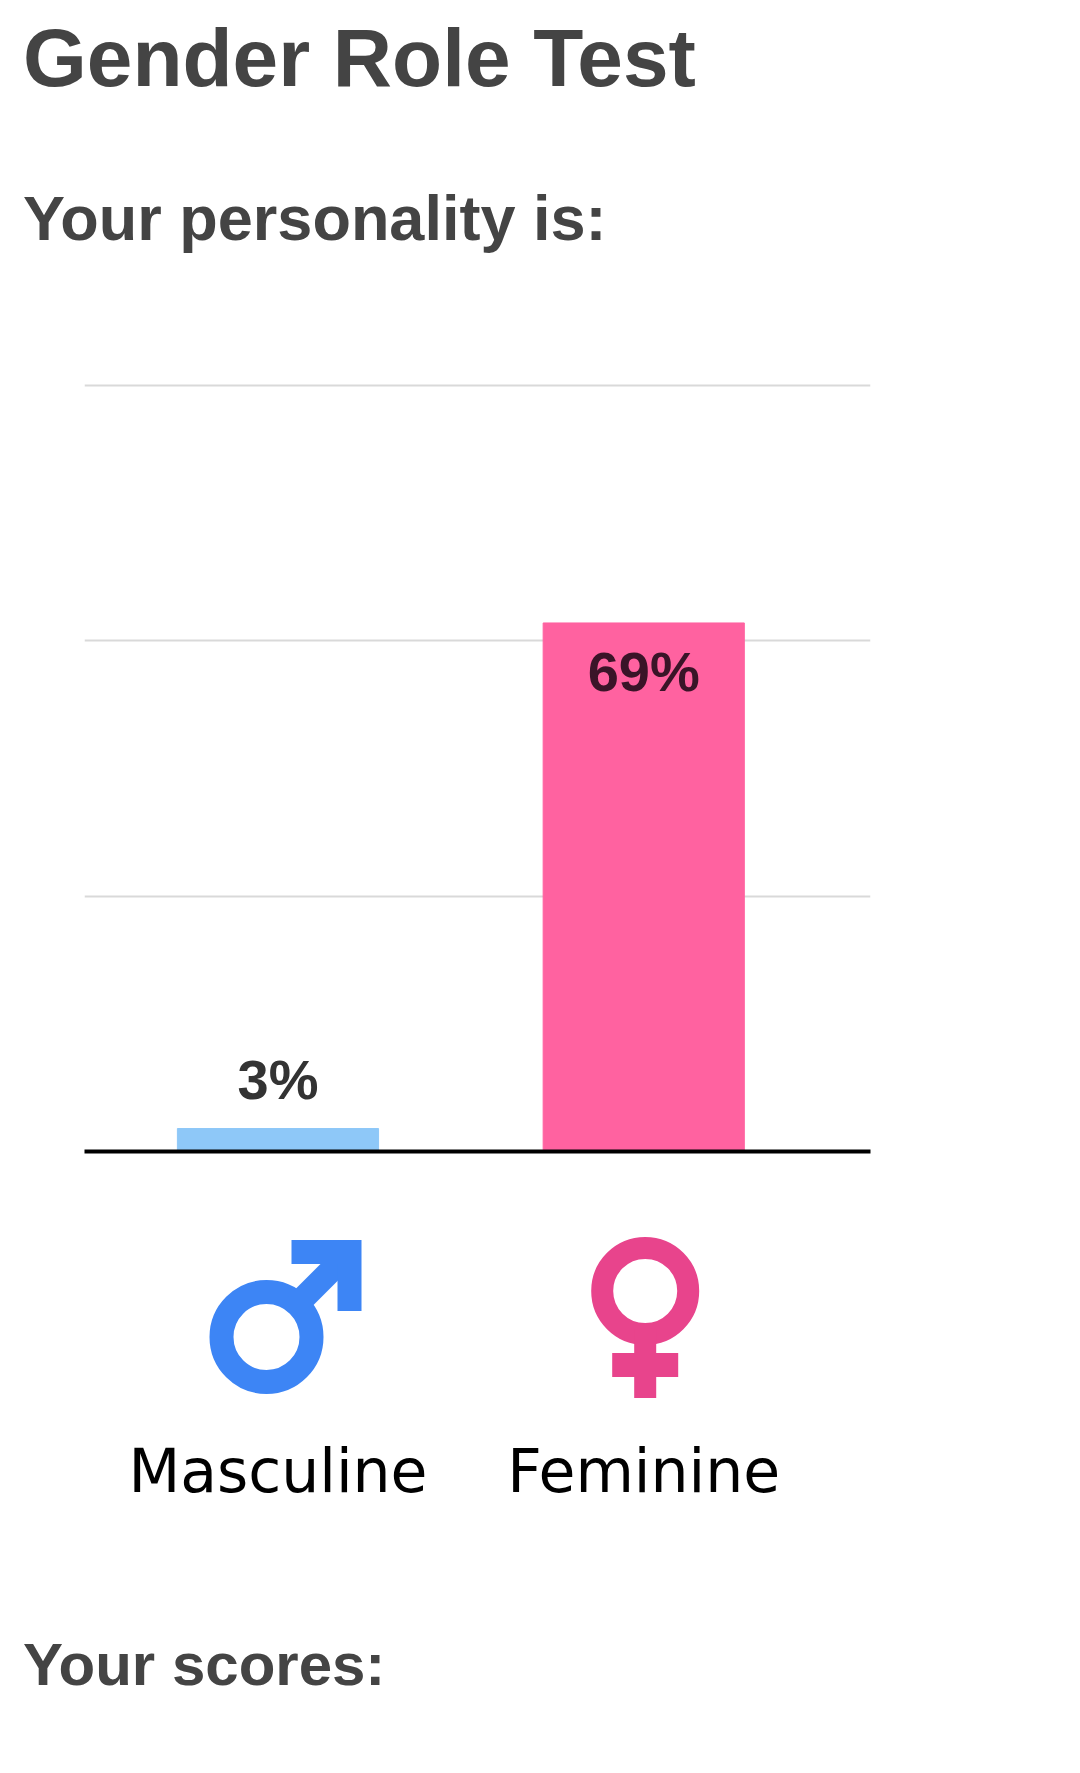 Image resolution: width=1080 pixels, height=1773 pixels. Describe the element at coordinates (278, 1470) in the screenshot. I see `x-tick-label: Masculine` at that location.